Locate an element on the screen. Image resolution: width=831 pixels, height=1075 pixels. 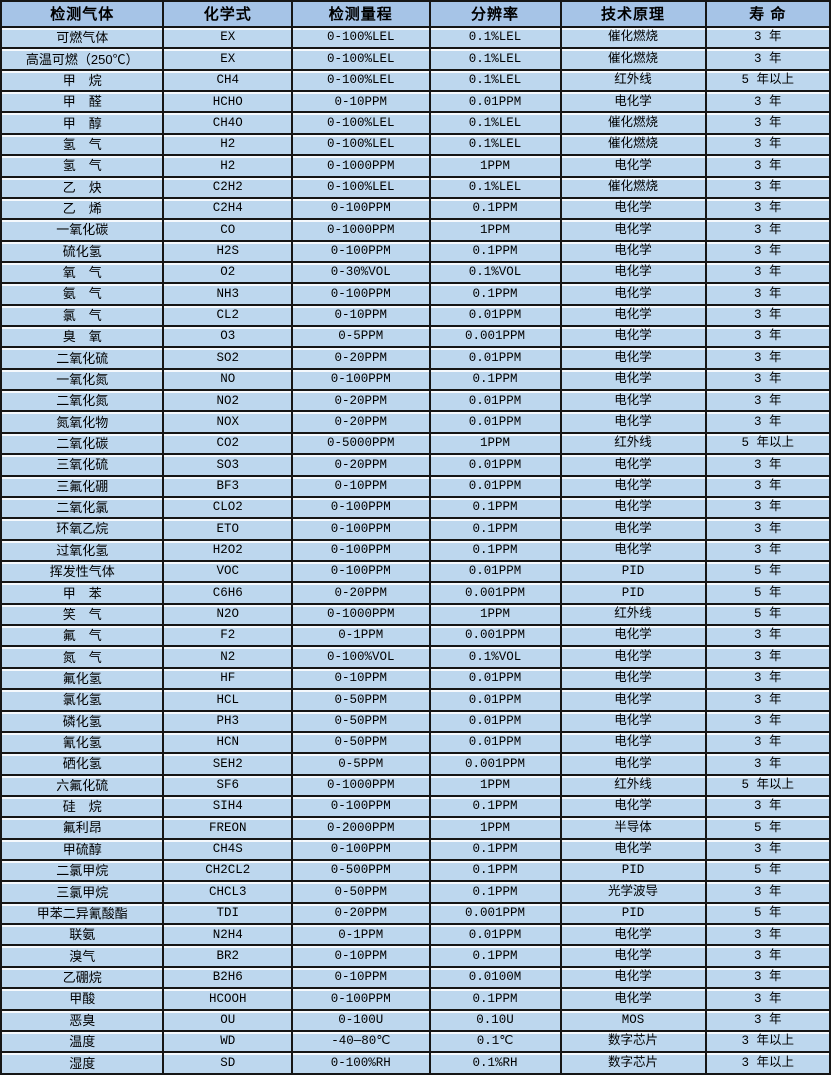
cell-range: 0-20PPM is located at coordinates (360, 465).